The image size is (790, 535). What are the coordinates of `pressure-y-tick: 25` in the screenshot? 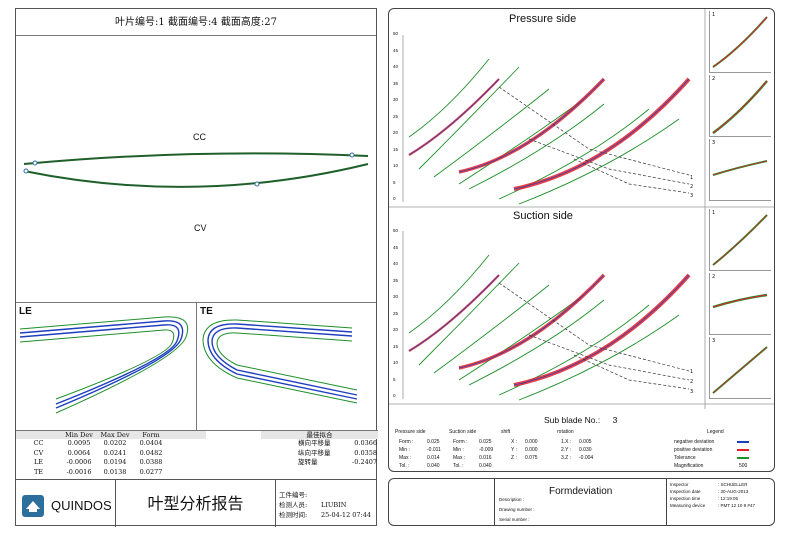 It's located at (396, 116).